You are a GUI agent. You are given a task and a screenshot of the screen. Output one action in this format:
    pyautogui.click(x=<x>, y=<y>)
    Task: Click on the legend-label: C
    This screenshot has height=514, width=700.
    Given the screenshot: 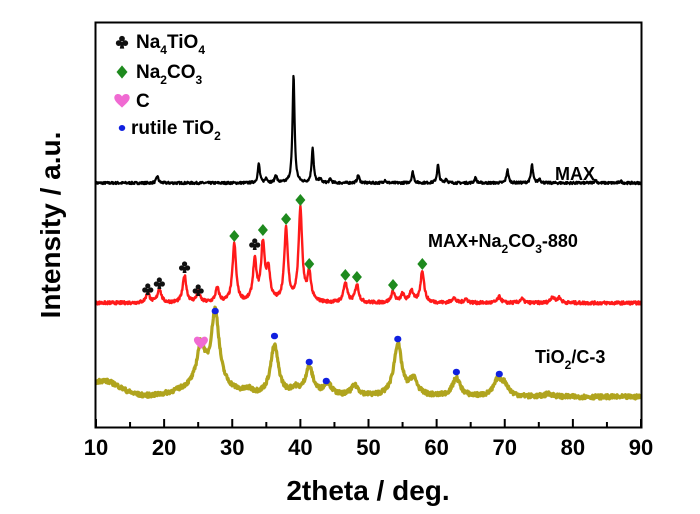 What is the action you would take?
    pyautogui.click(x=143, y=101)
    